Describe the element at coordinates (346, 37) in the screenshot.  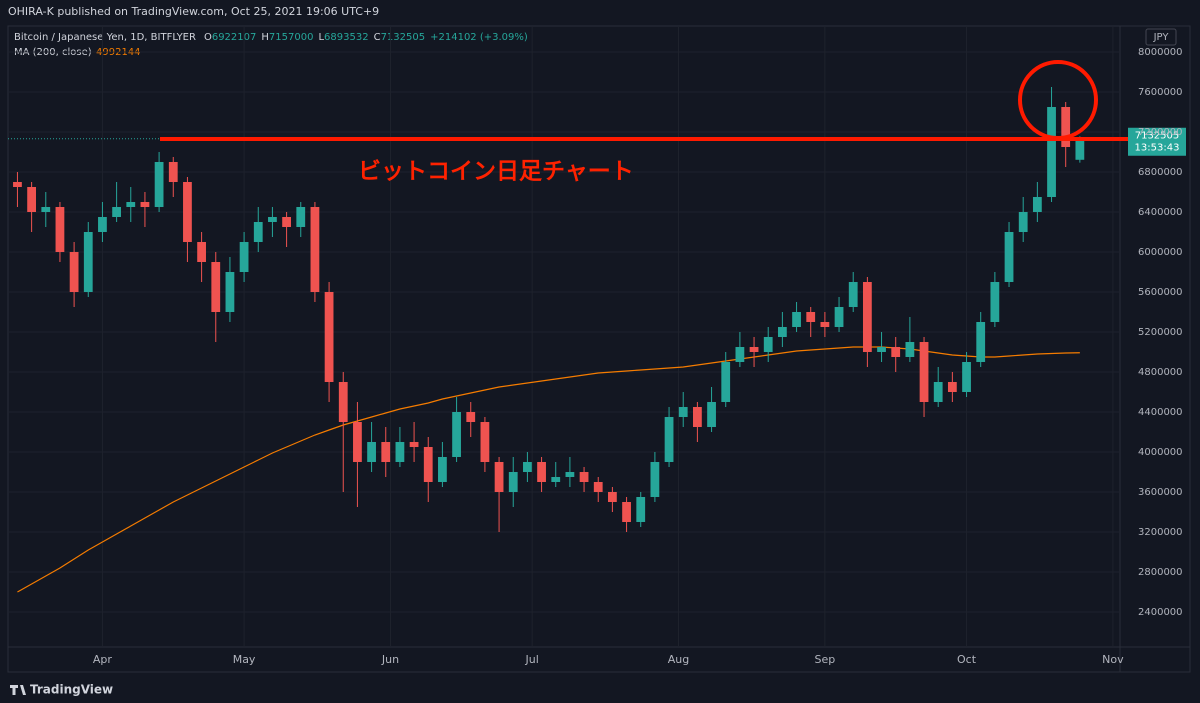
I see `ohlc-value: 6893532` at that location.